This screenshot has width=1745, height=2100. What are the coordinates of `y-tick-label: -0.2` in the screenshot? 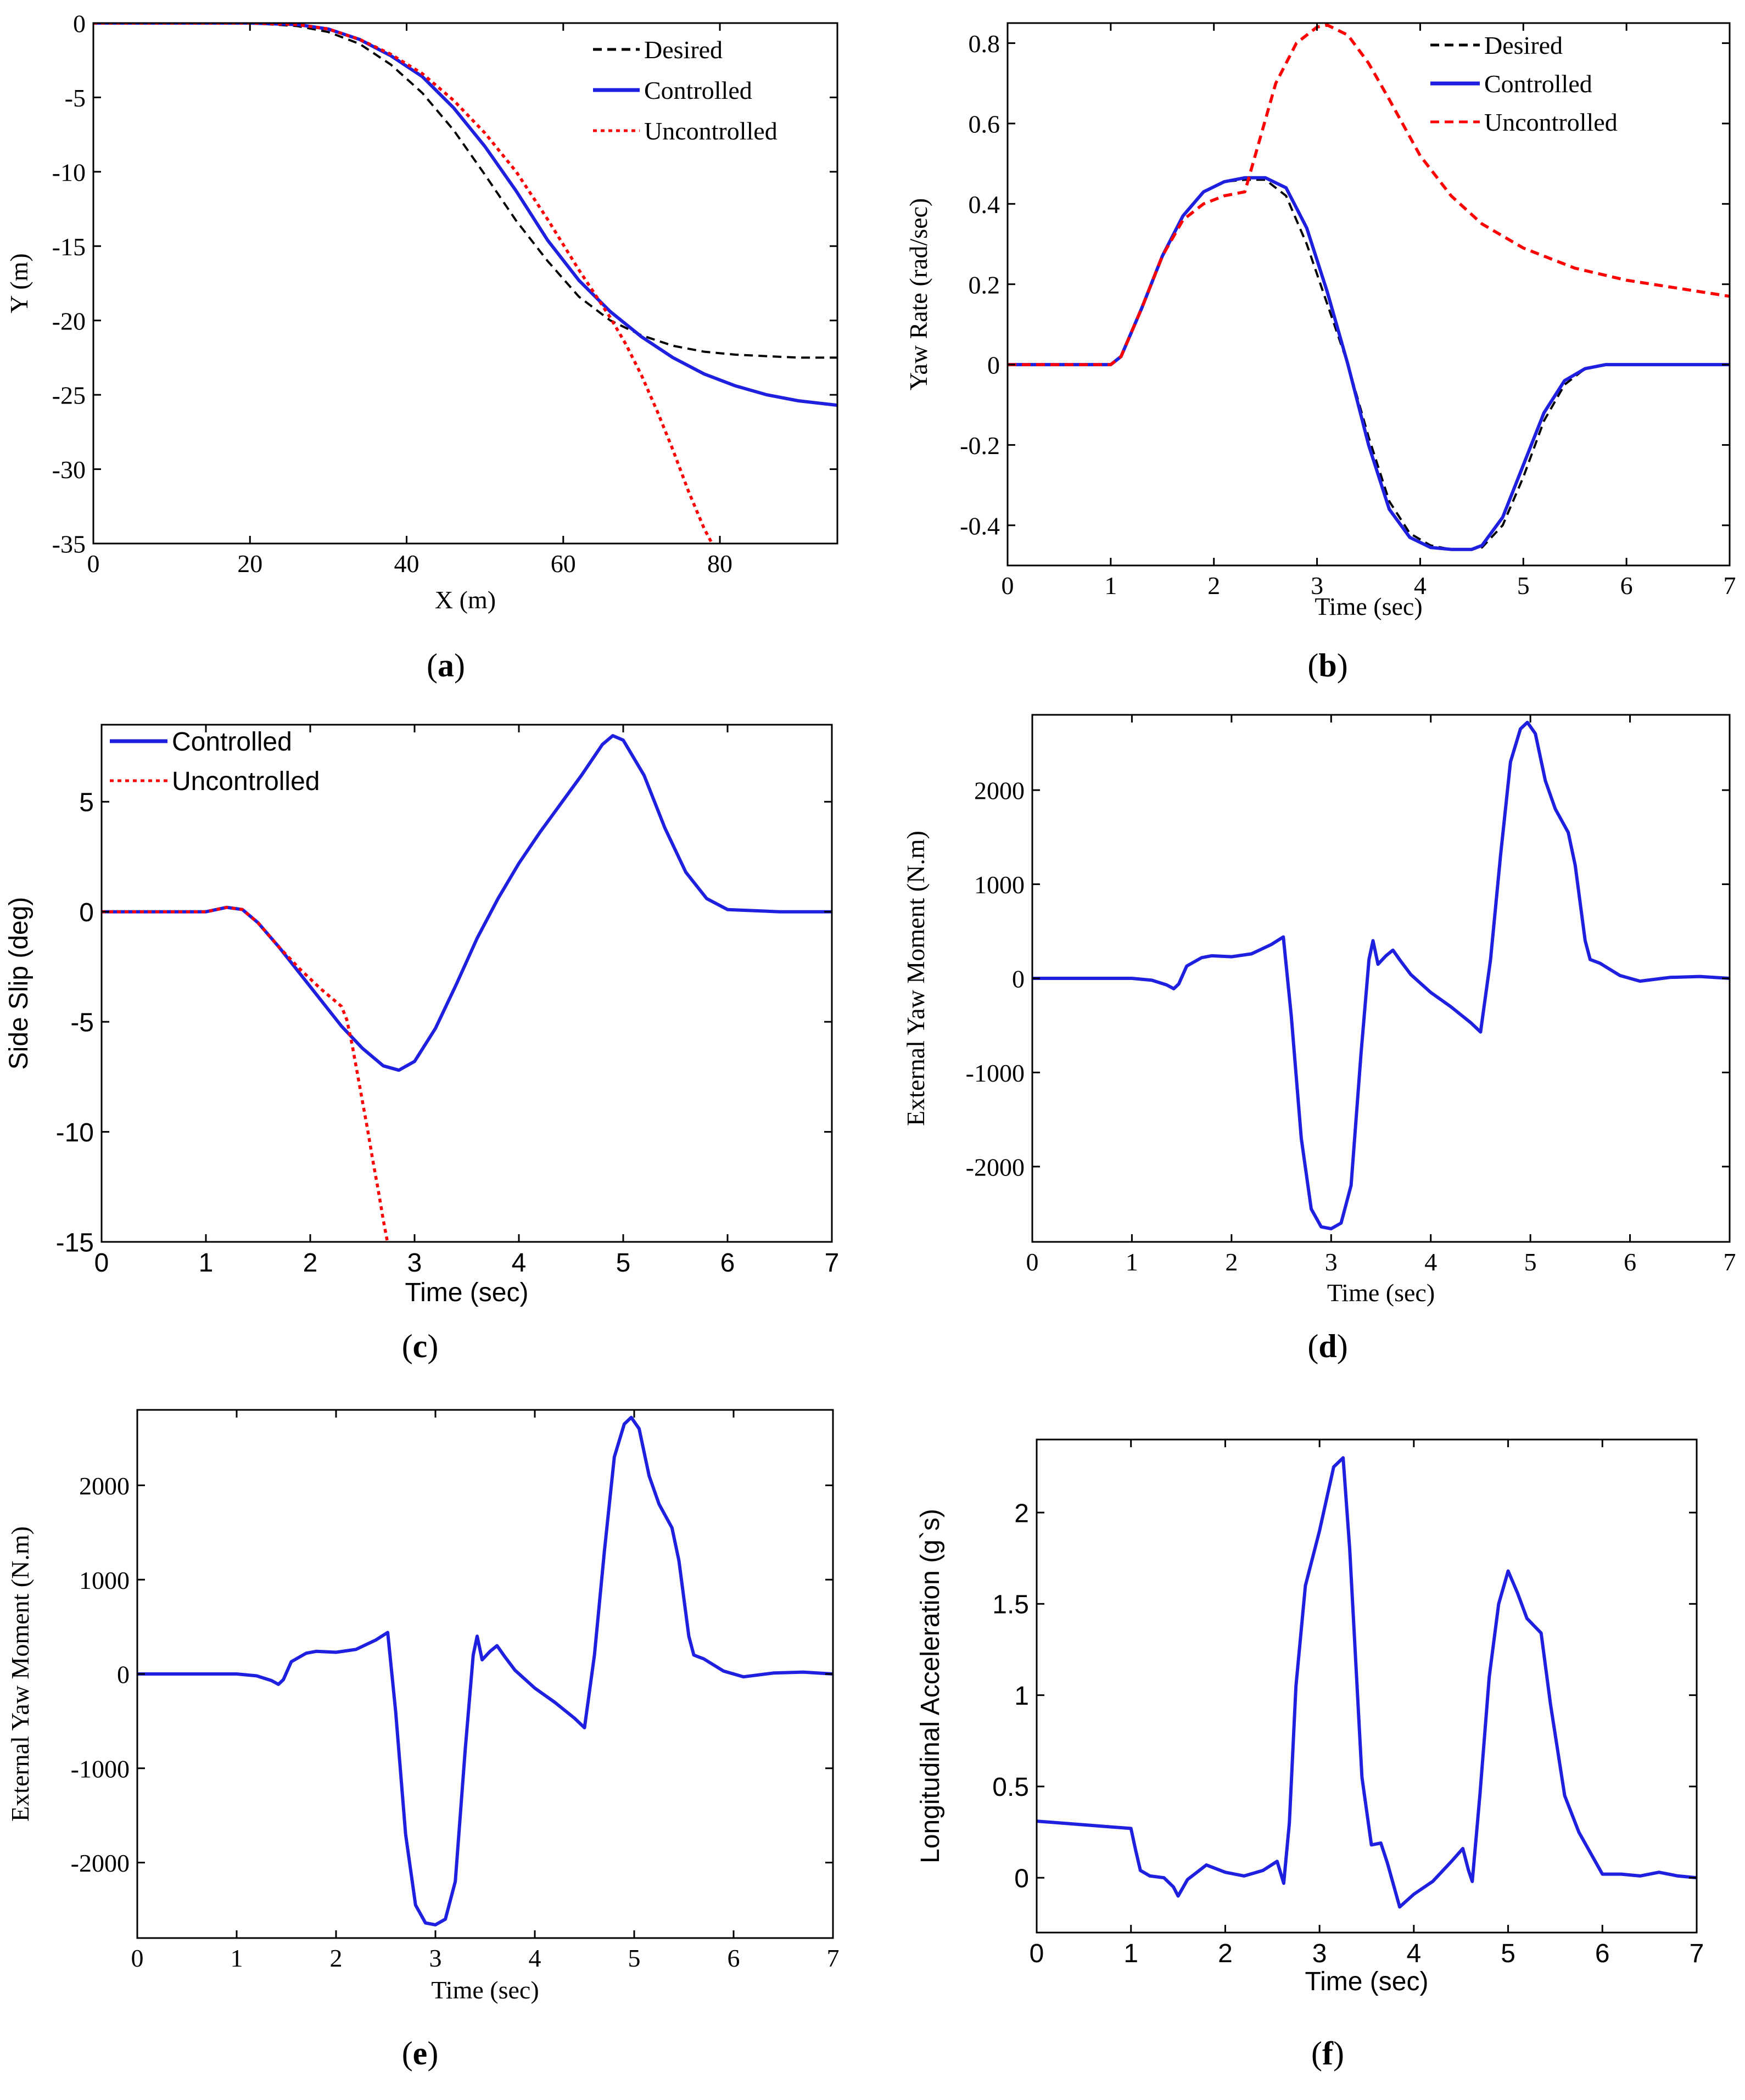 It's located at (980, 446).